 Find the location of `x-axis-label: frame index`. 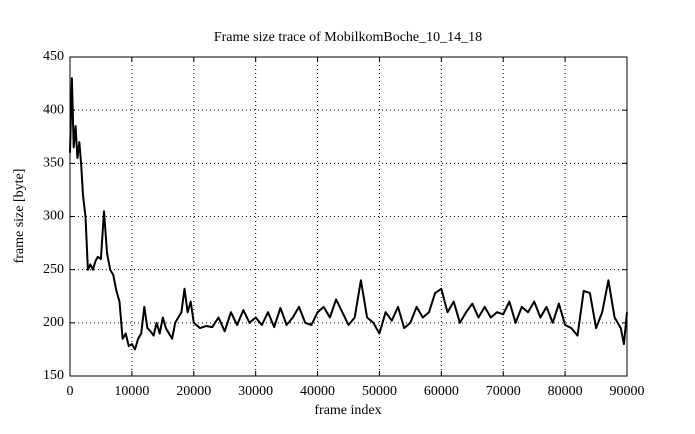

x-axis-label: frame index is located at coordinates (347, 410).